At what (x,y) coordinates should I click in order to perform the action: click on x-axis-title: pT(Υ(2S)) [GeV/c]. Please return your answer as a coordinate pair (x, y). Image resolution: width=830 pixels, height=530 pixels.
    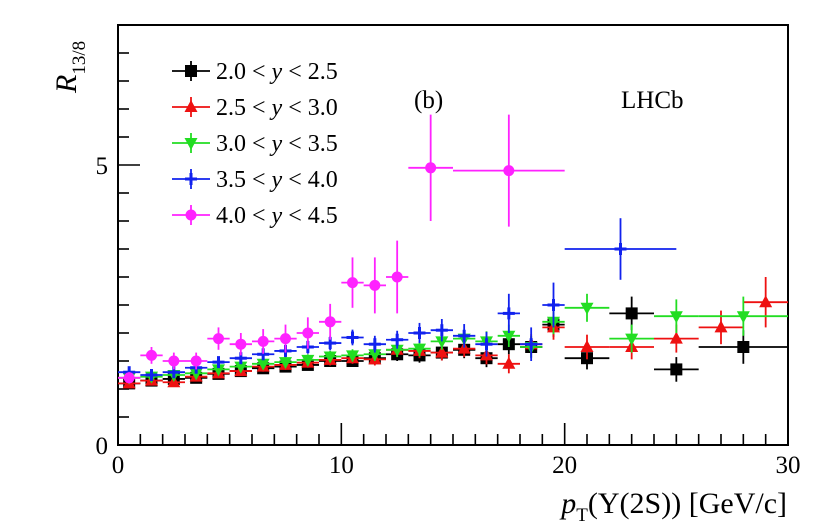
    Looking at the image, I should click on (673, 506).